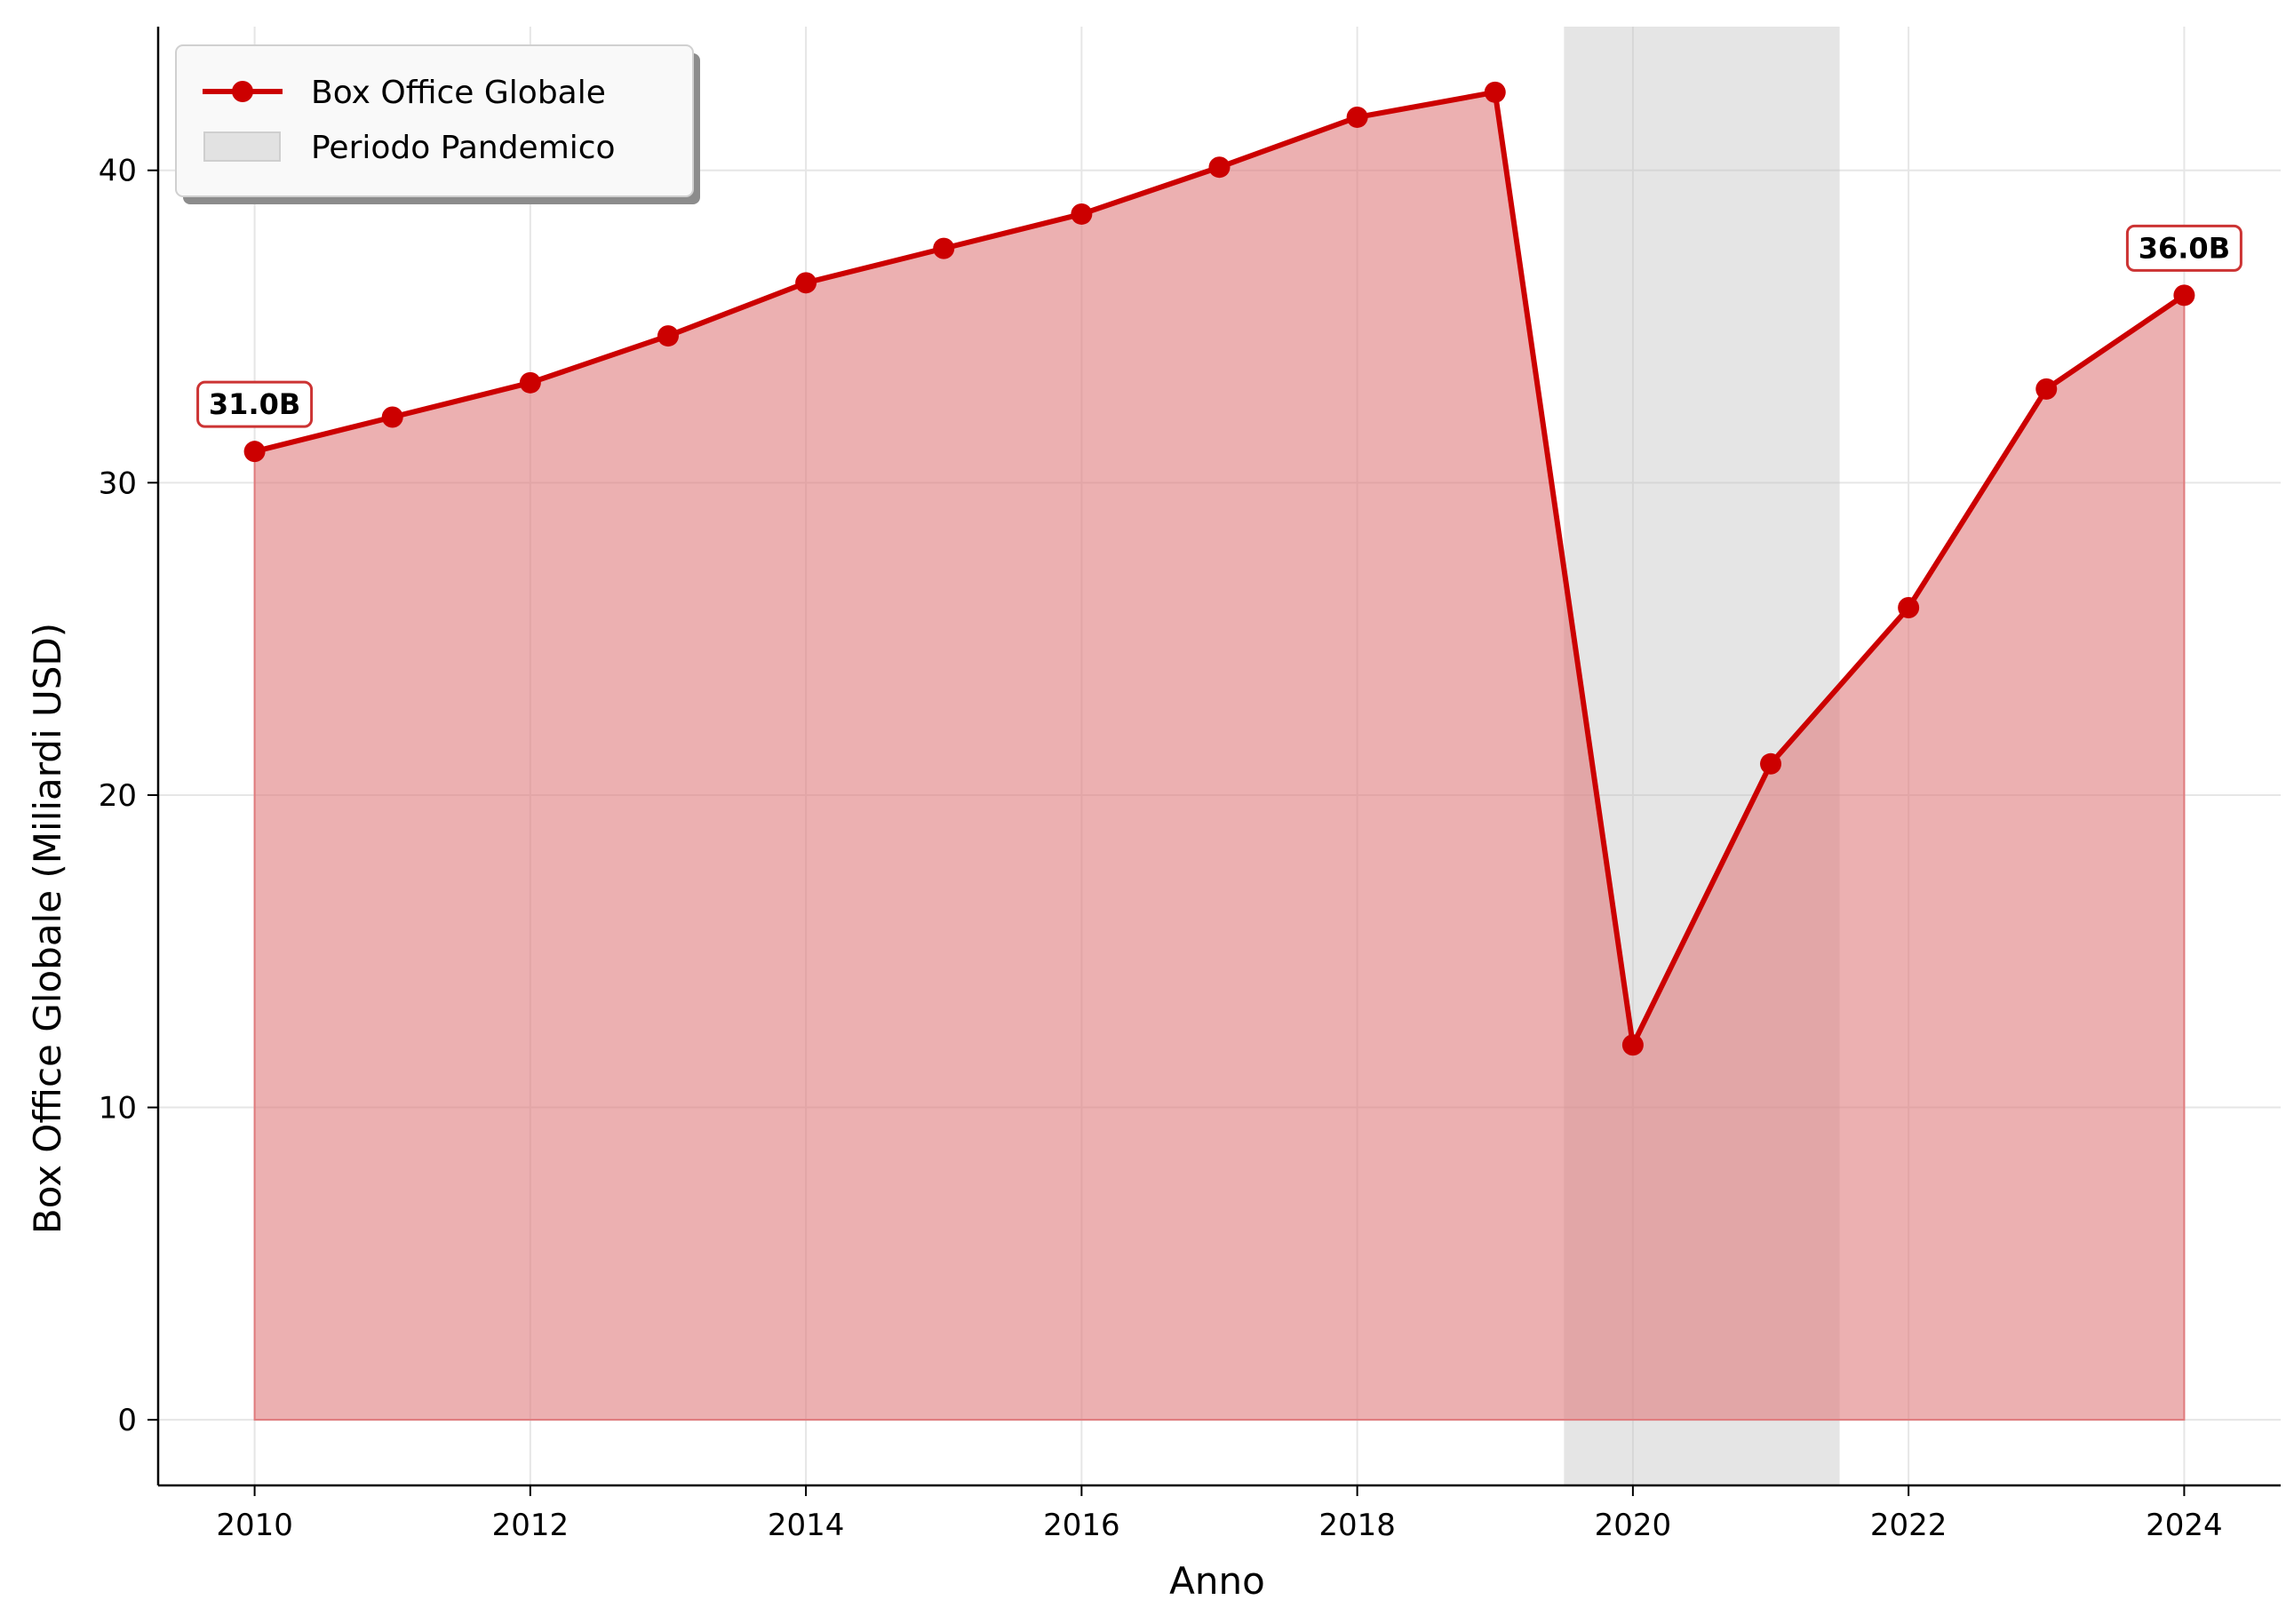 The width and height of the screenshot is (2294, 1624). Describe the element at coordinates (392, 417) in the screenshot. I see `data-point-2011` at that location.